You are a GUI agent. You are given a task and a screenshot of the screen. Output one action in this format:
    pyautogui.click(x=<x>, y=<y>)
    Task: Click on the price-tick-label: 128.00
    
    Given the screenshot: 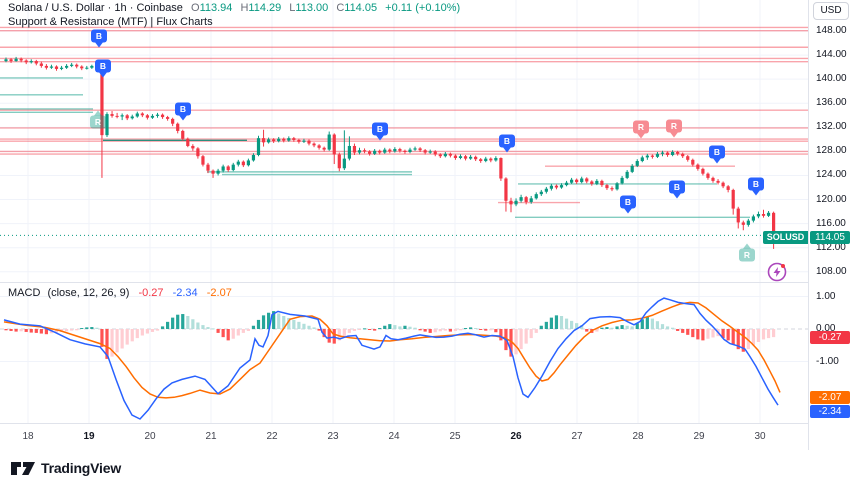 What is the action you would take?
    pyautogui.click(x=831, y=151)
    